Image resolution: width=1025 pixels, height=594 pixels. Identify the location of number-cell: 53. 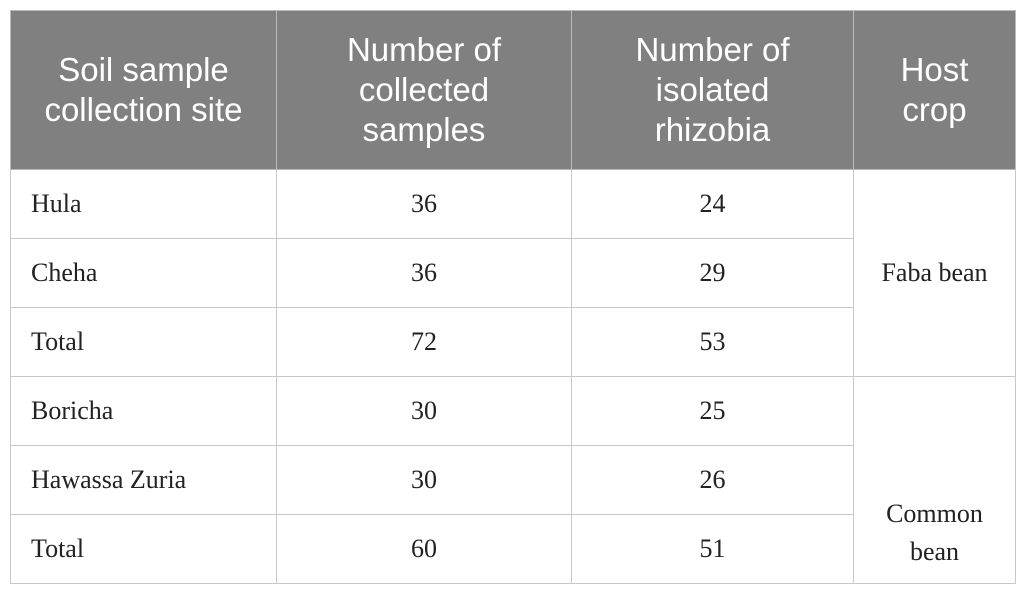
(712, 342).